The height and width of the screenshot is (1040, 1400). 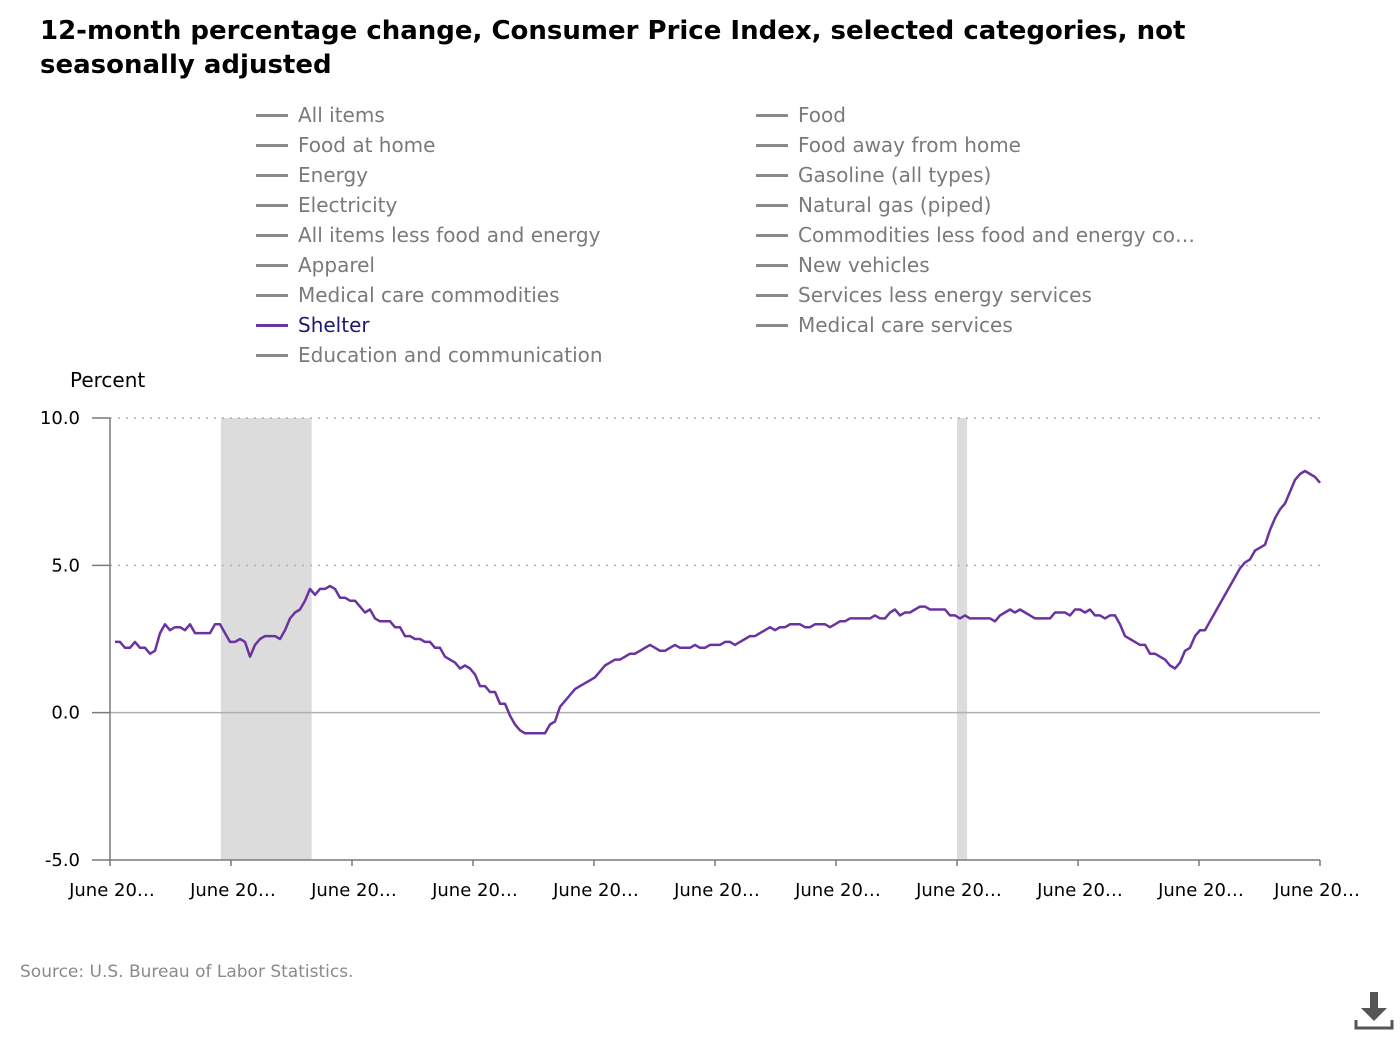 I want to click on y-tick-label: -5.0, so click(x=62, y=860).